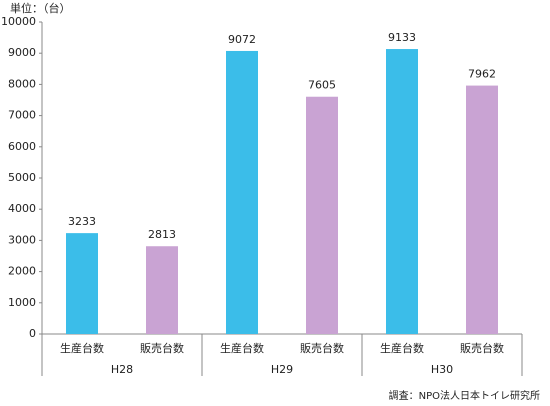 This screenshot has width=550, height=406. What do you see at coordinates (282, 369) in the screenshot?
I see `group-label: H29` at bounding box center [282, 369].